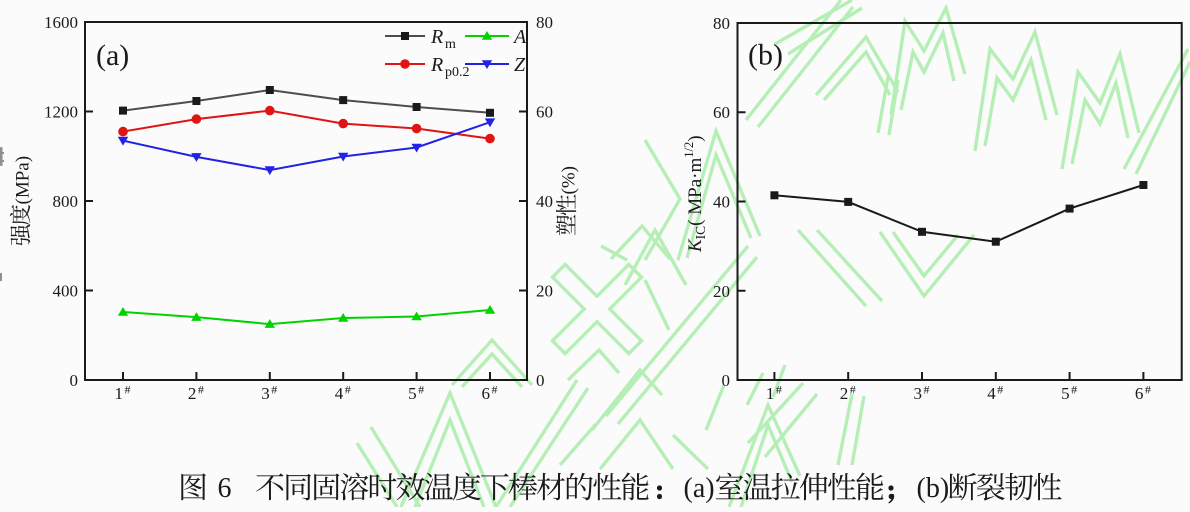 The width and height of the screenshot is (1190, 512). What do you see at coordinates (450, 44) in the screenshot?
I see `svg-text: m` at bounding box center [450, 44].